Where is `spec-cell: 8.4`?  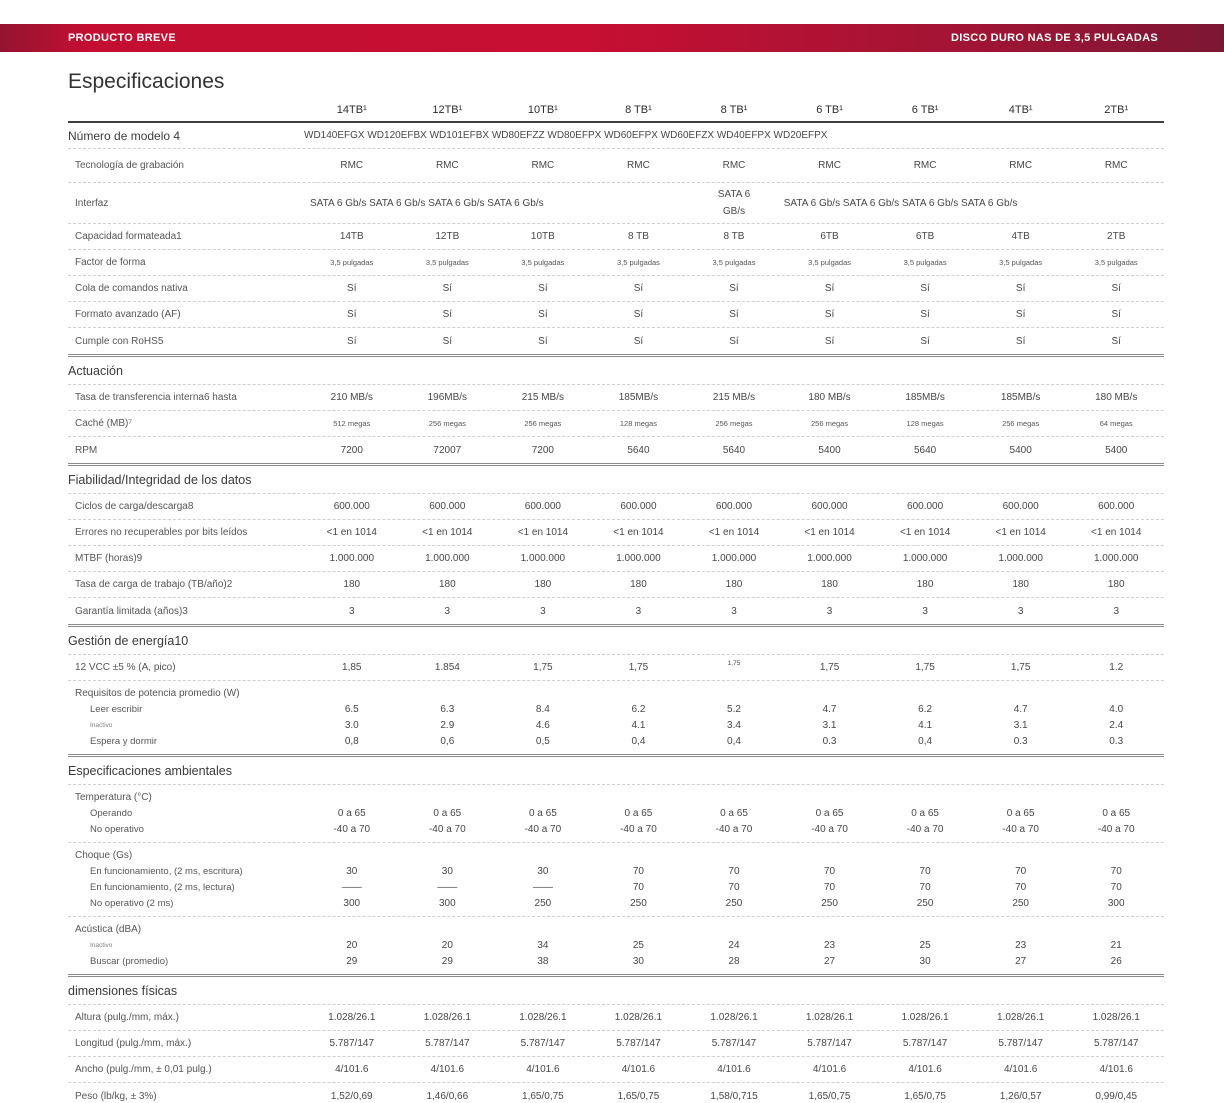
spec-cell: 8.4 is located at coordinates (542, 709).